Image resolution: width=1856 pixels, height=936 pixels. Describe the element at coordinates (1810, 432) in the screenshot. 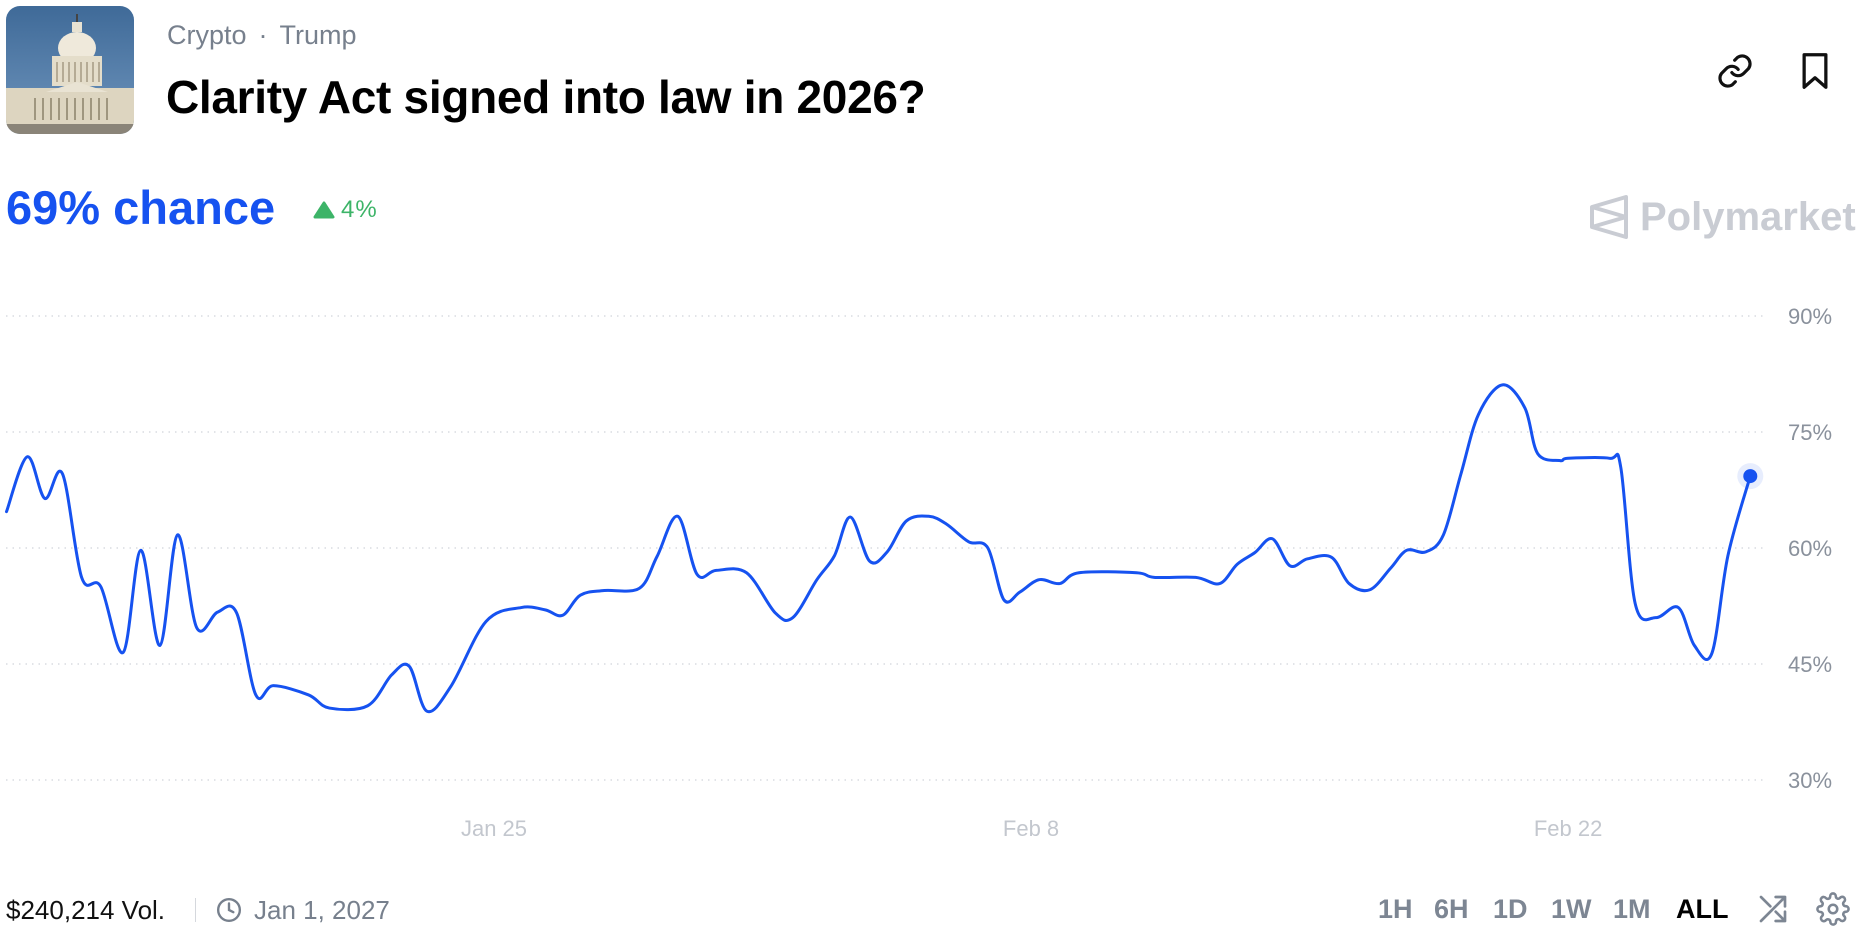

I see `y-tick-label: 75%` at that location.